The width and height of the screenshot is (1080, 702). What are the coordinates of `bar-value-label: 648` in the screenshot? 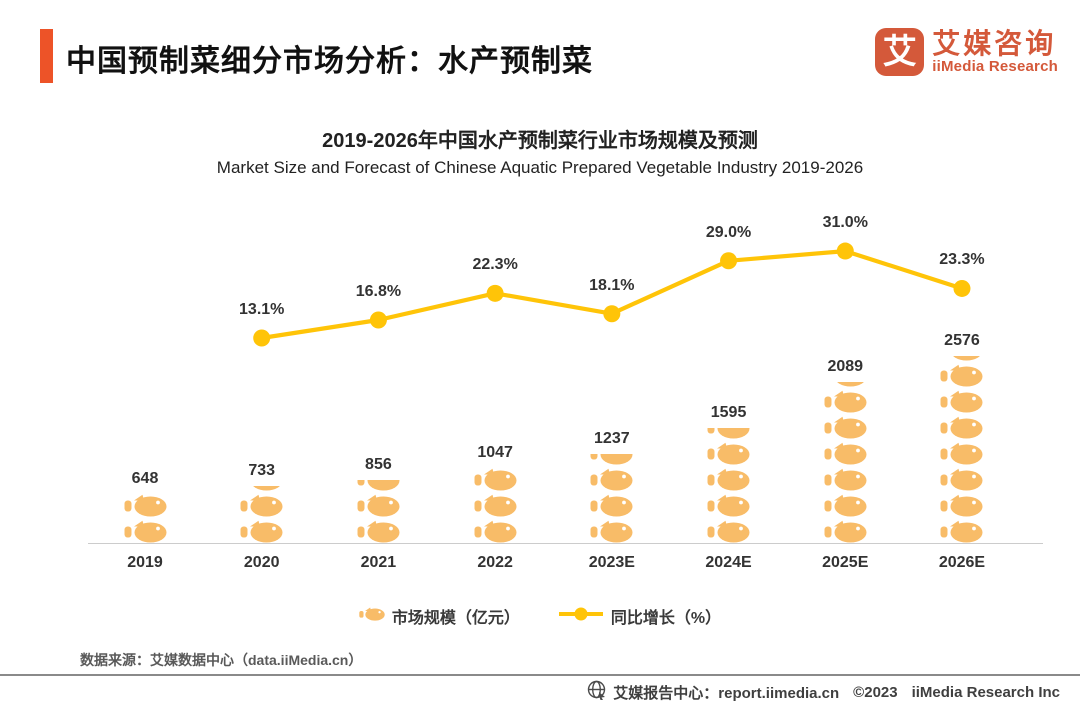 It's located at (145, 478).